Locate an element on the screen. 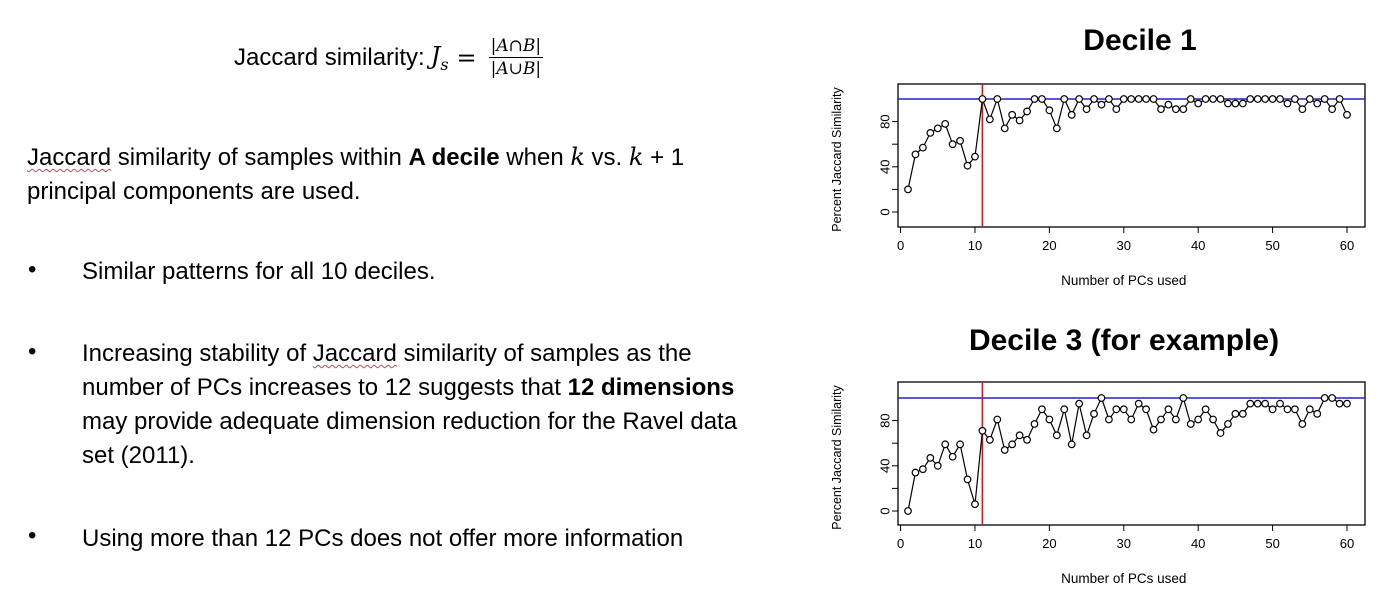 The image size is (1389, 613). plot-frame is located at coordinates (1131, 453).